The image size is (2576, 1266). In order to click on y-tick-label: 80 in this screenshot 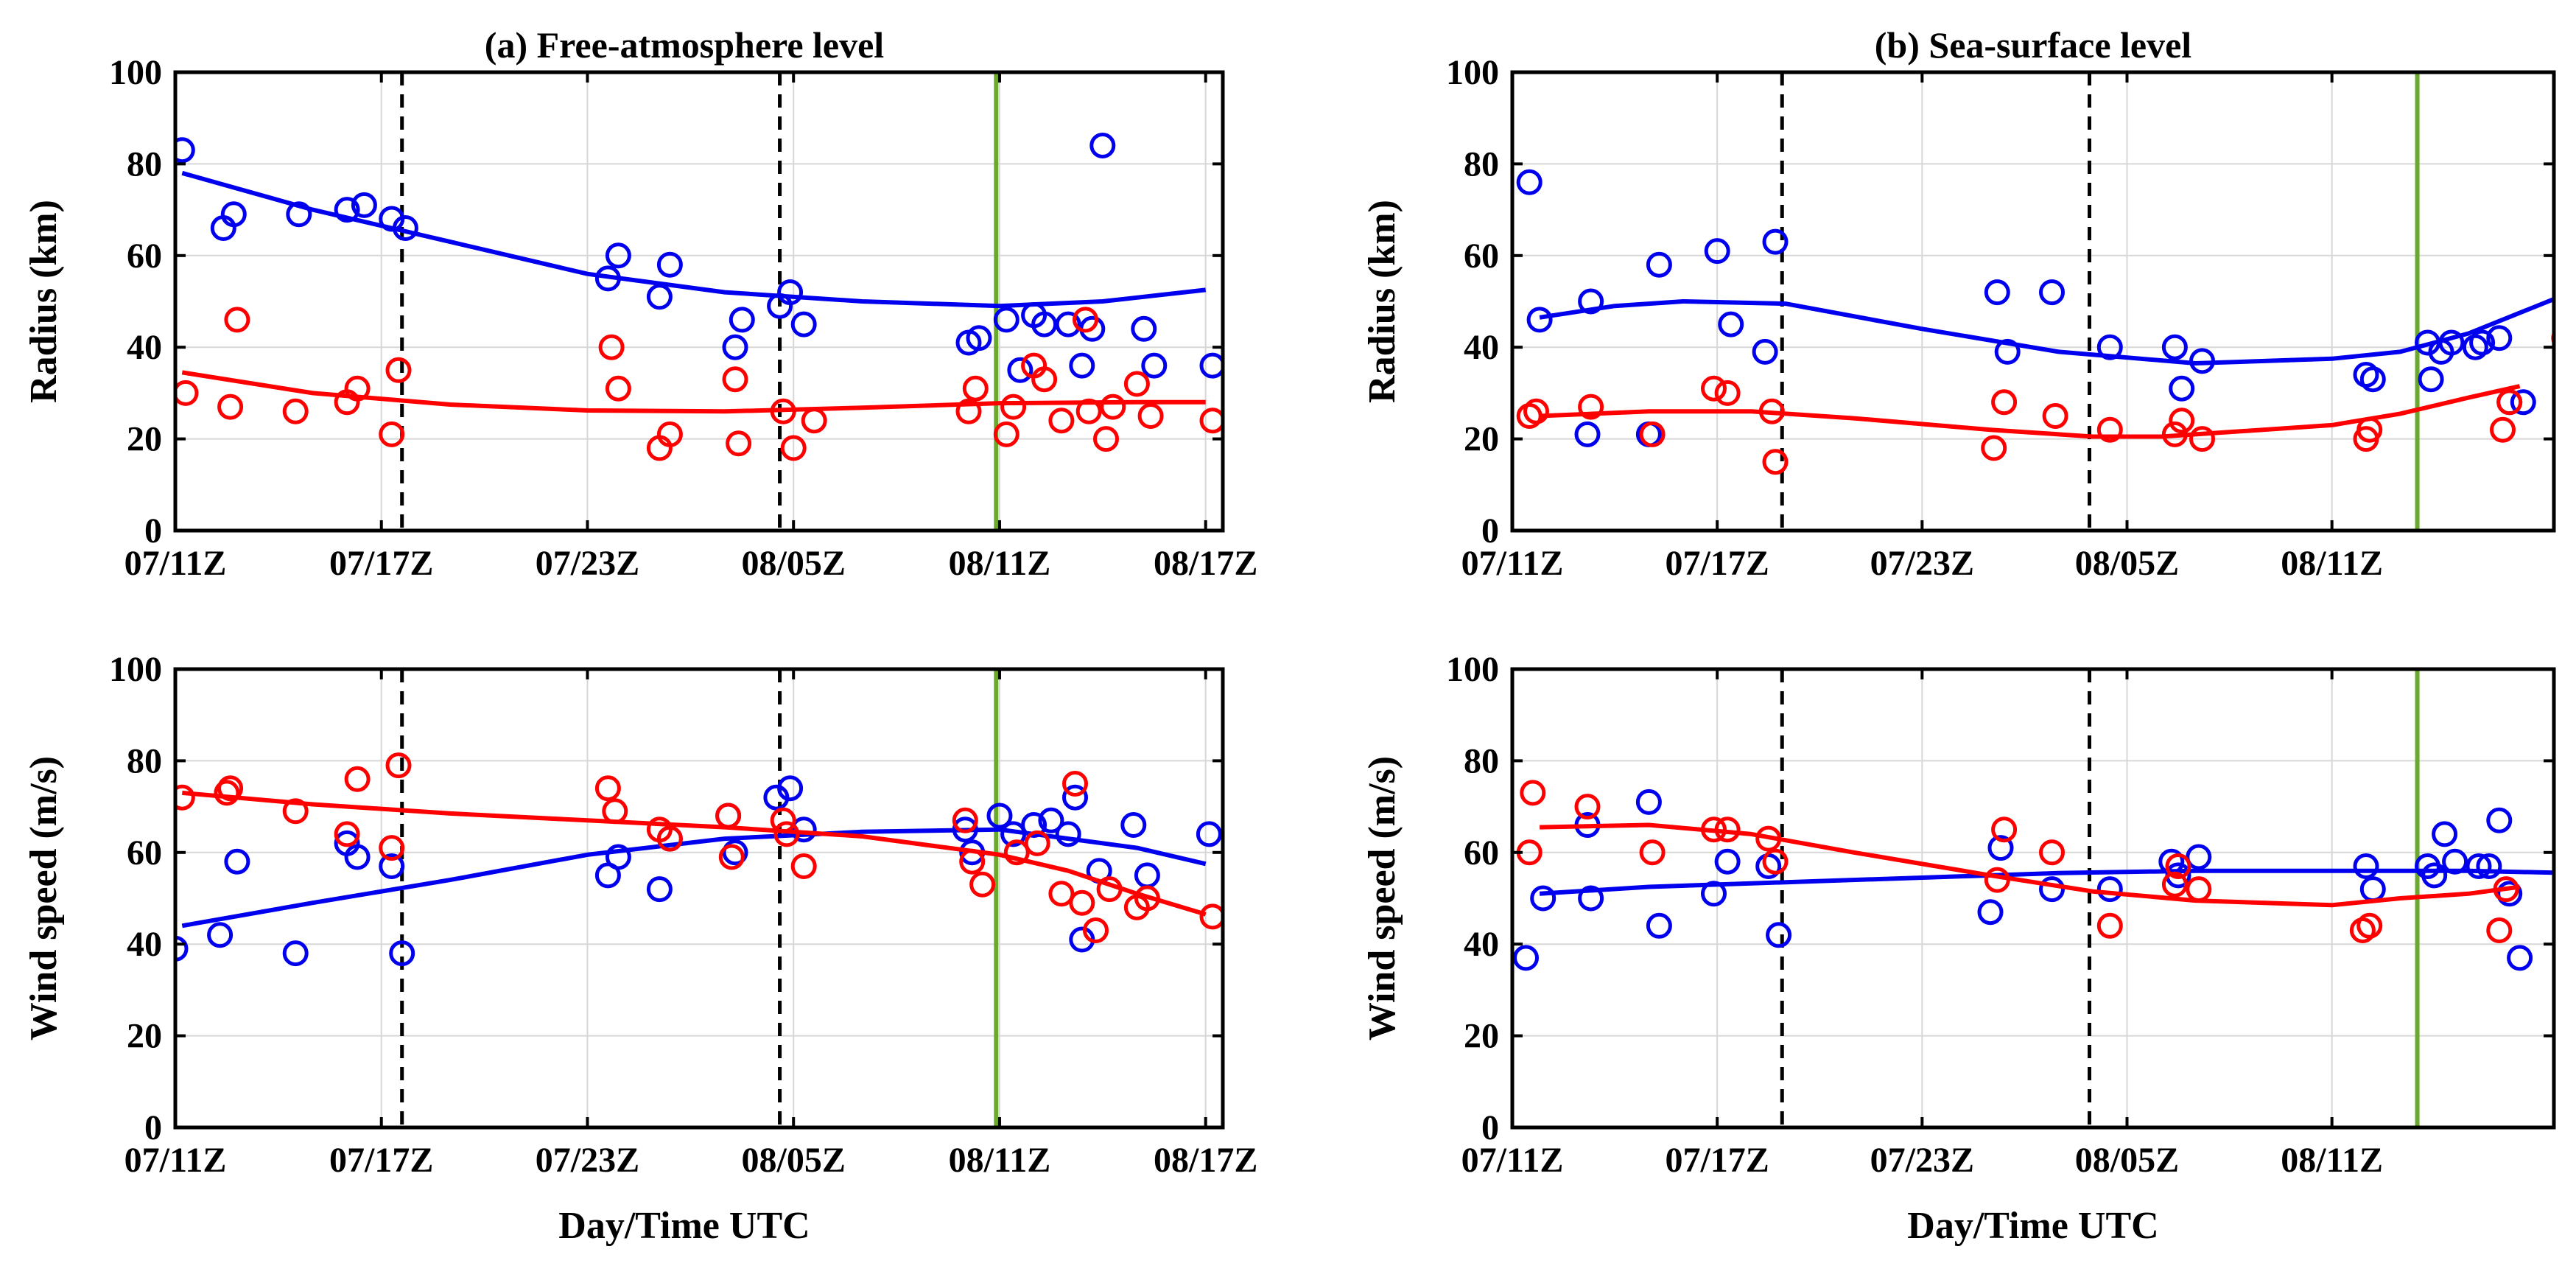, I will do `click(144, 163)`.